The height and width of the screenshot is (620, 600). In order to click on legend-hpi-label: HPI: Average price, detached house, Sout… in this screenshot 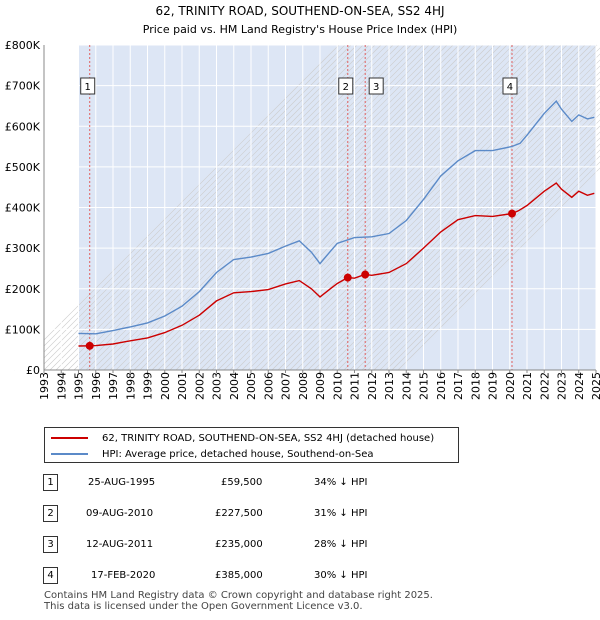, I will do `click(238, 454)`.